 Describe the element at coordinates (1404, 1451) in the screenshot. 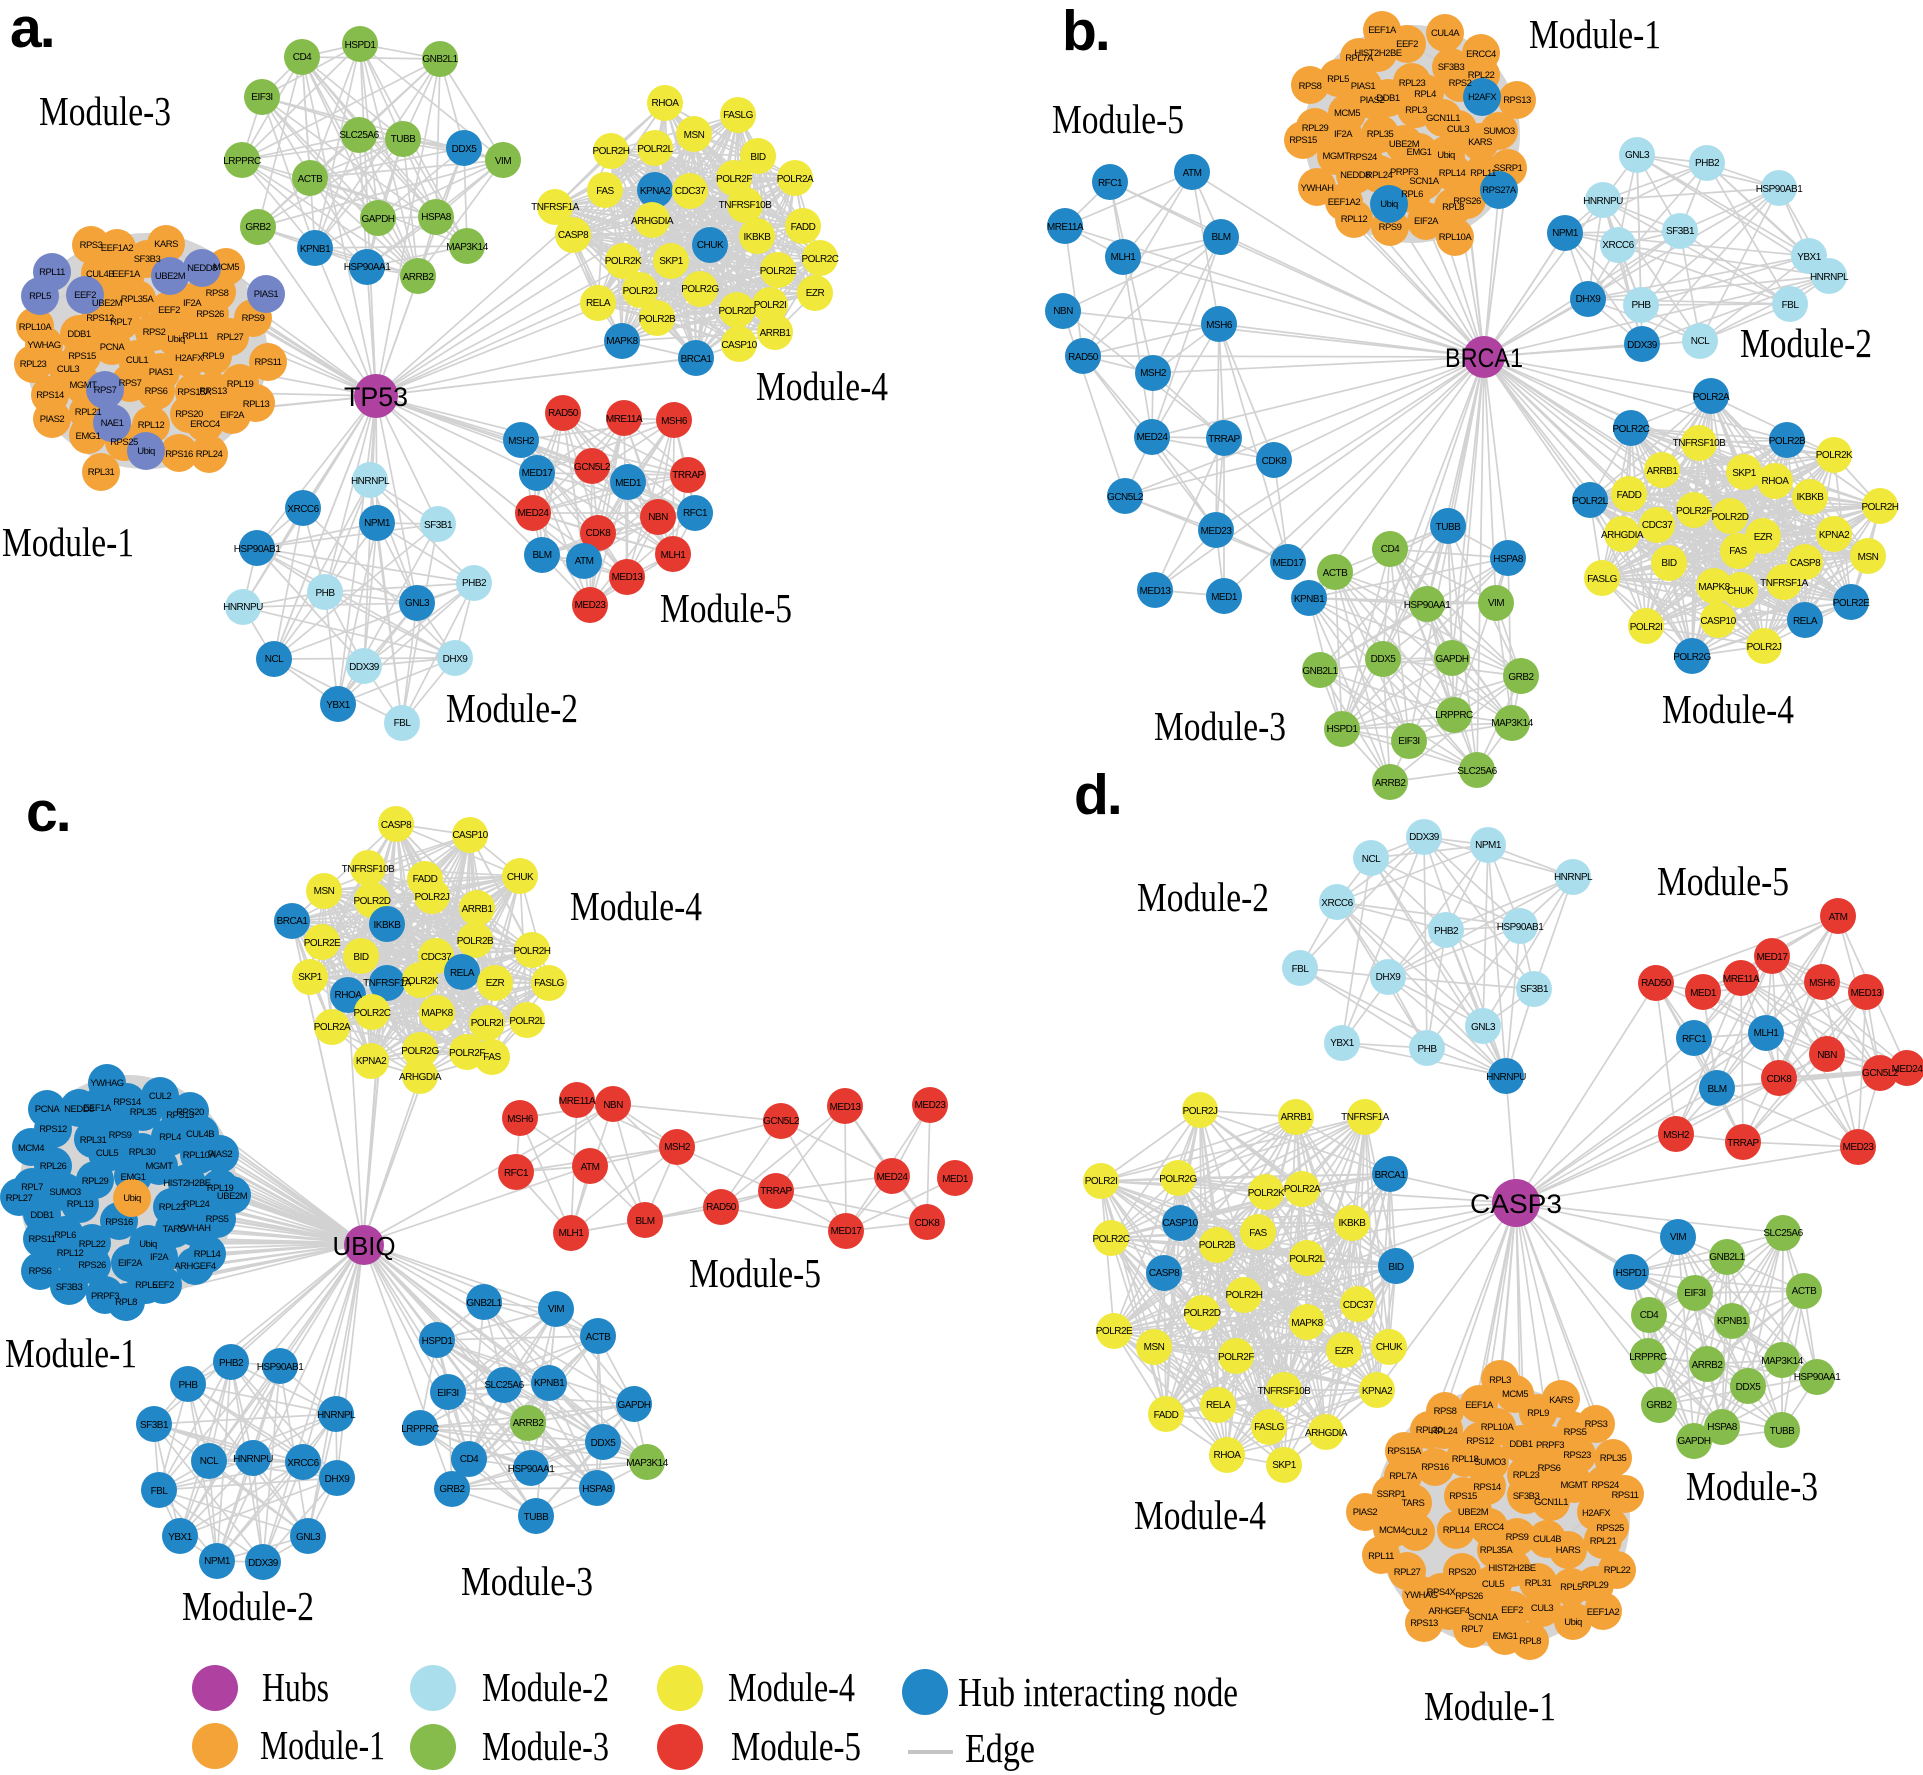

I see `svg-text: RPS15A` at that location.